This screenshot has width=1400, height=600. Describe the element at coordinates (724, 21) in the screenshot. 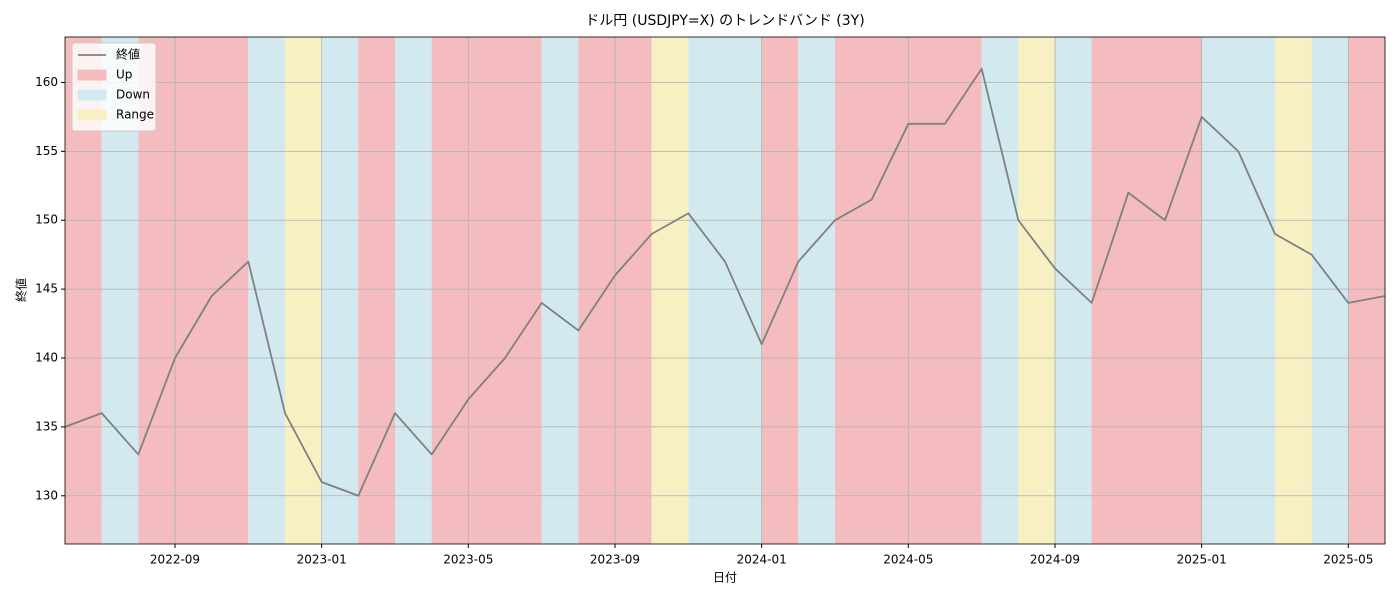

I see `chart-title: ドル円 (USDJPY=X) のトレンドバンド (3Y)` at that location.